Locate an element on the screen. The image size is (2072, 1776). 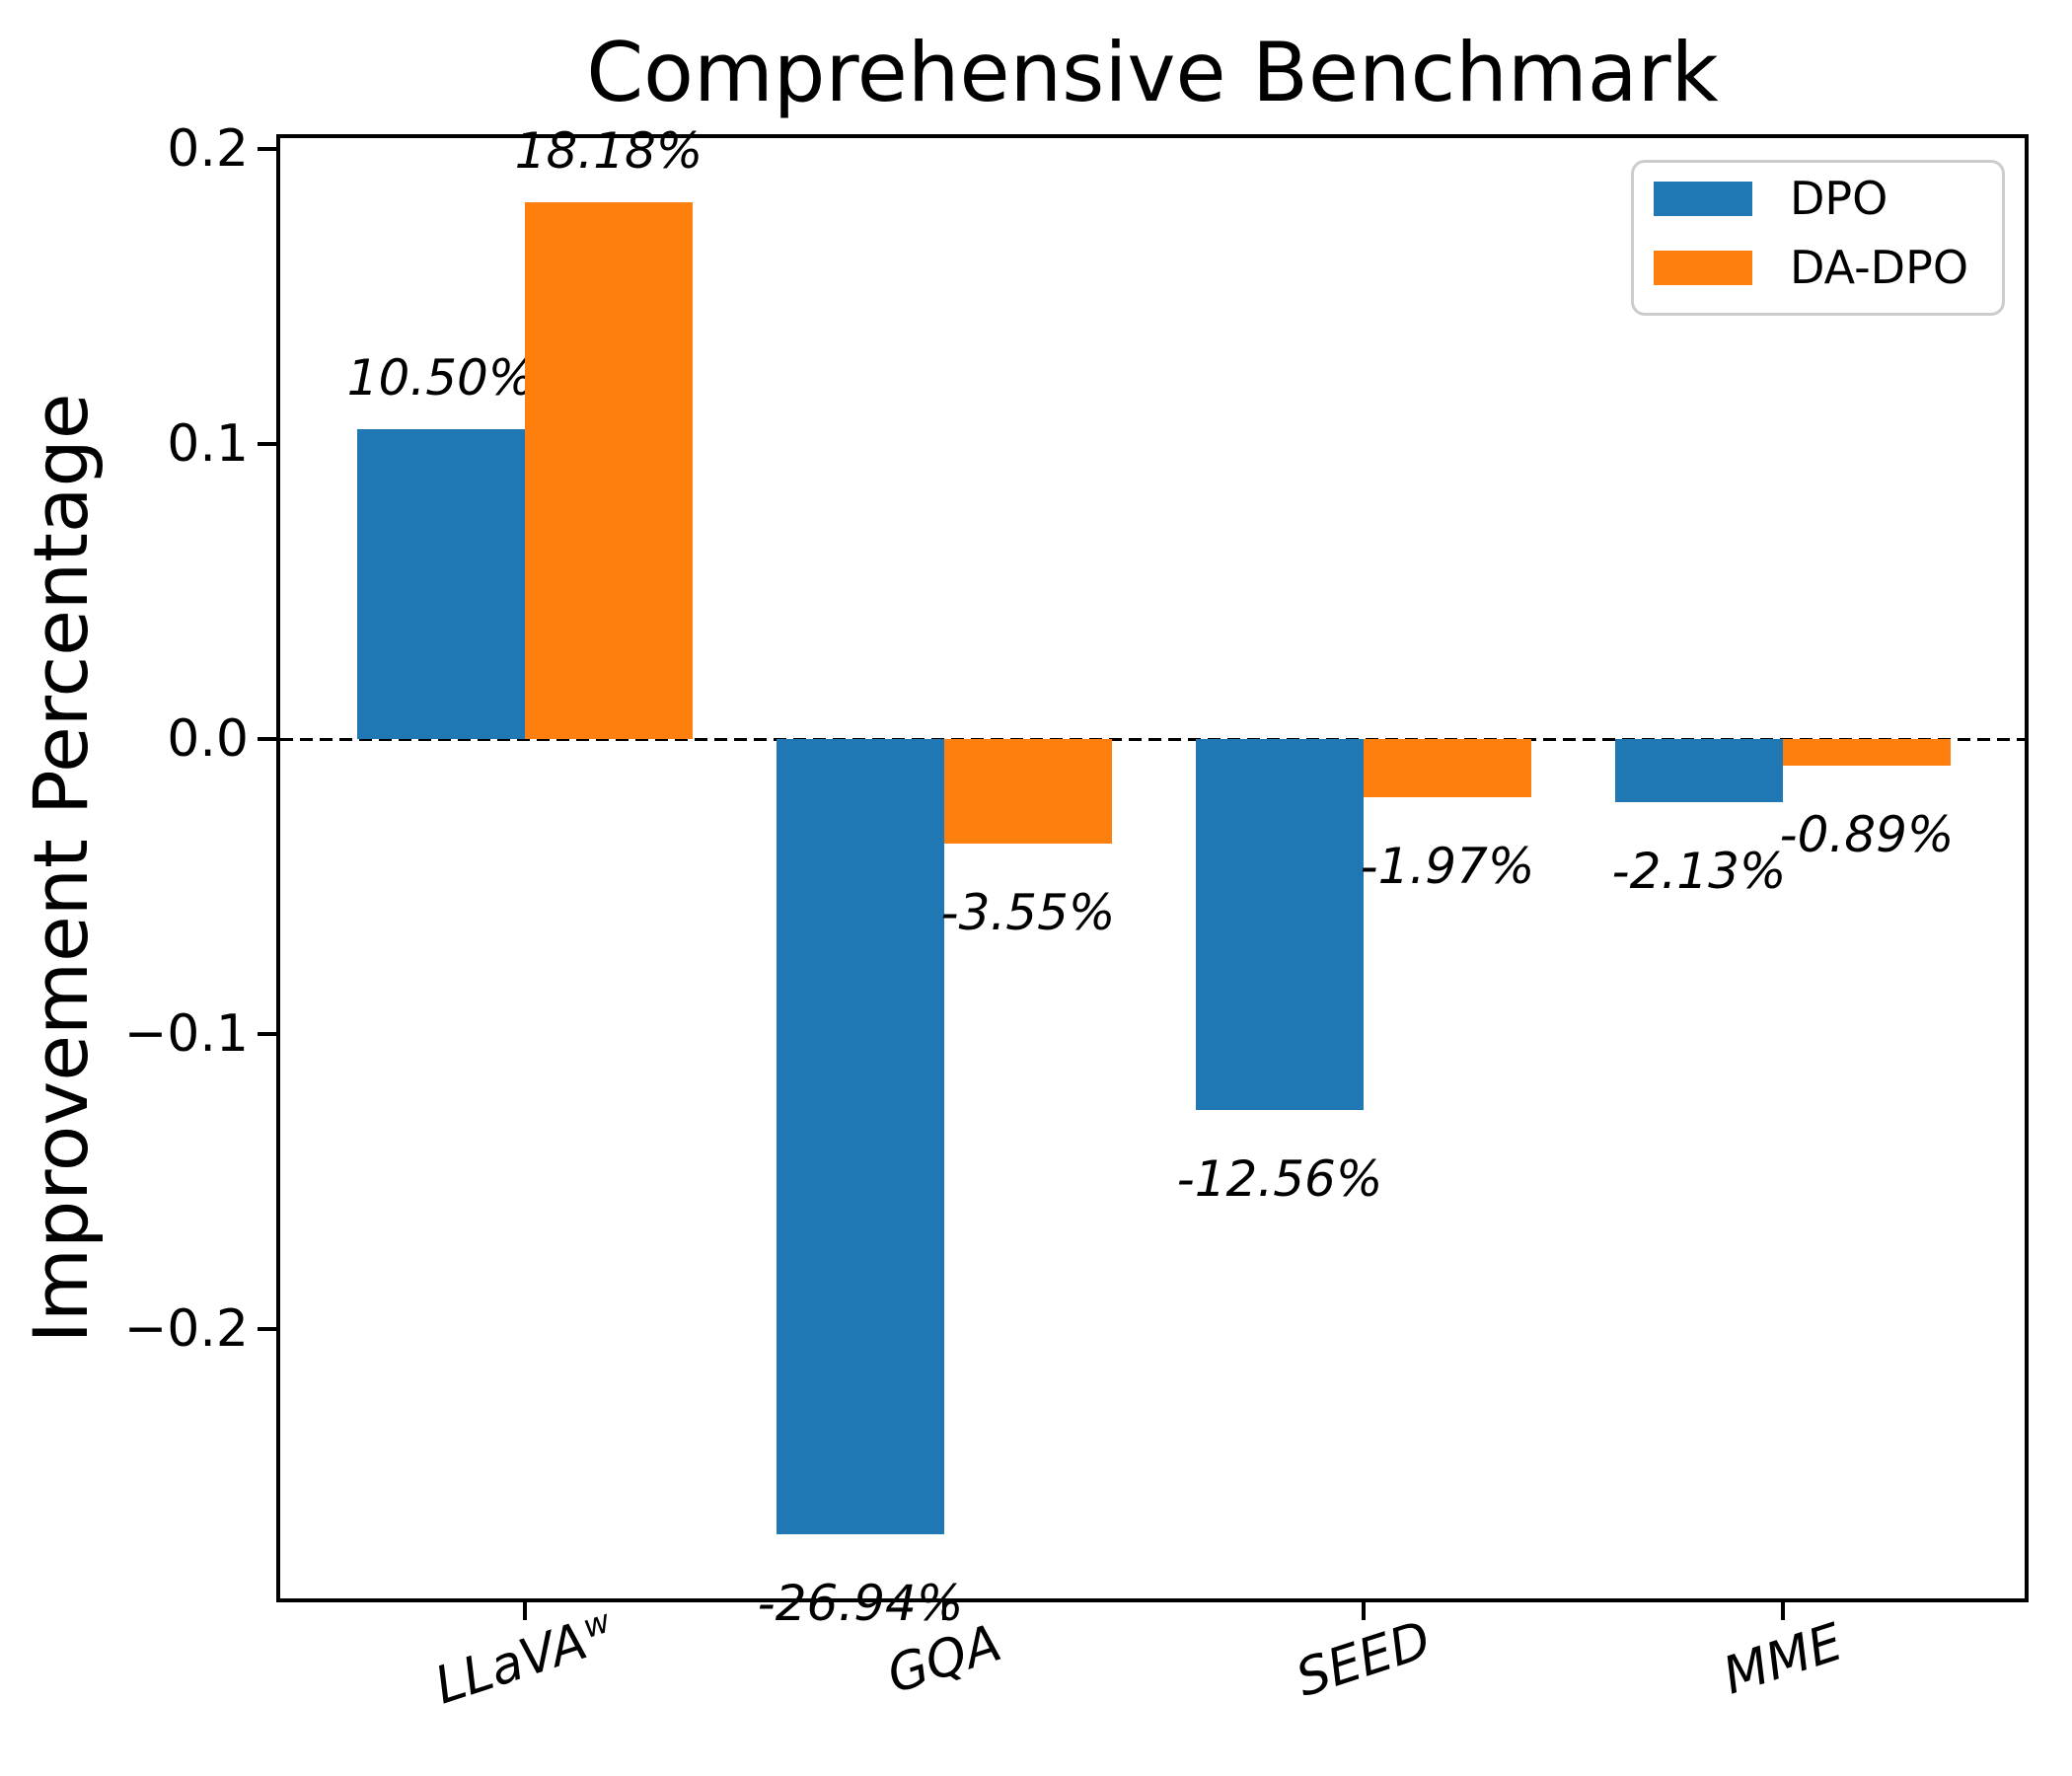
legend-swatch-dpo is located at coordinates (1703, 199).